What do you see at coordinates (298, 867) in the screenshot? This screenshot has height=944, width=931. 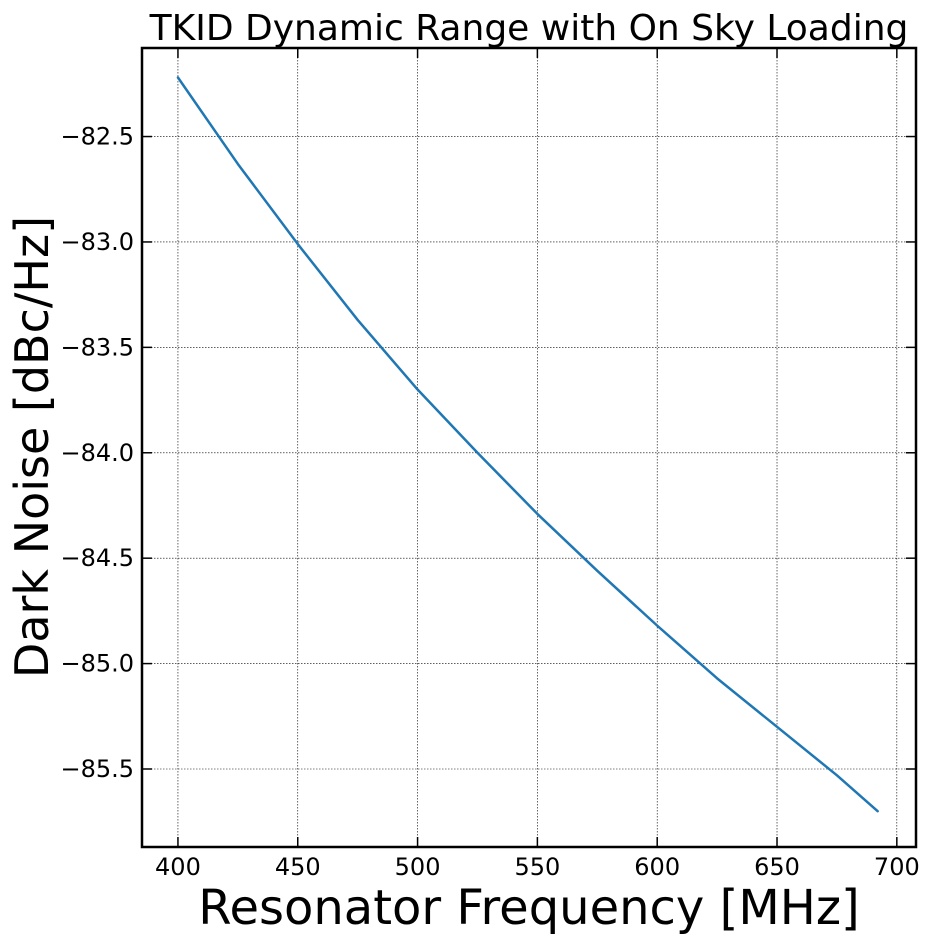 I see `x-tick-label: 450` at bounding box center [298, 867].